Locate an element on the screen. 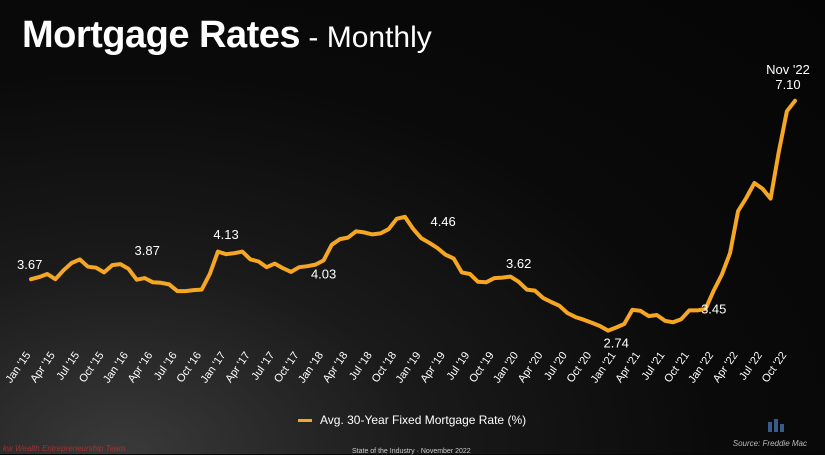 This screenshot has height=455, width=825. title-subtitle: - Monthly is located at coordinates (366, 37).